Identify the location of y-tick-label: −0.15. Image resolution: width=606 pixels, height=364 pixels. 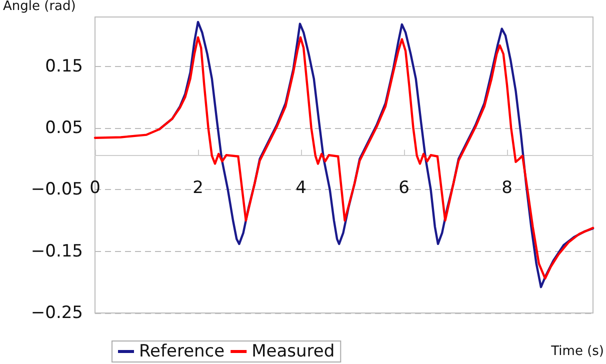
(56, 251).